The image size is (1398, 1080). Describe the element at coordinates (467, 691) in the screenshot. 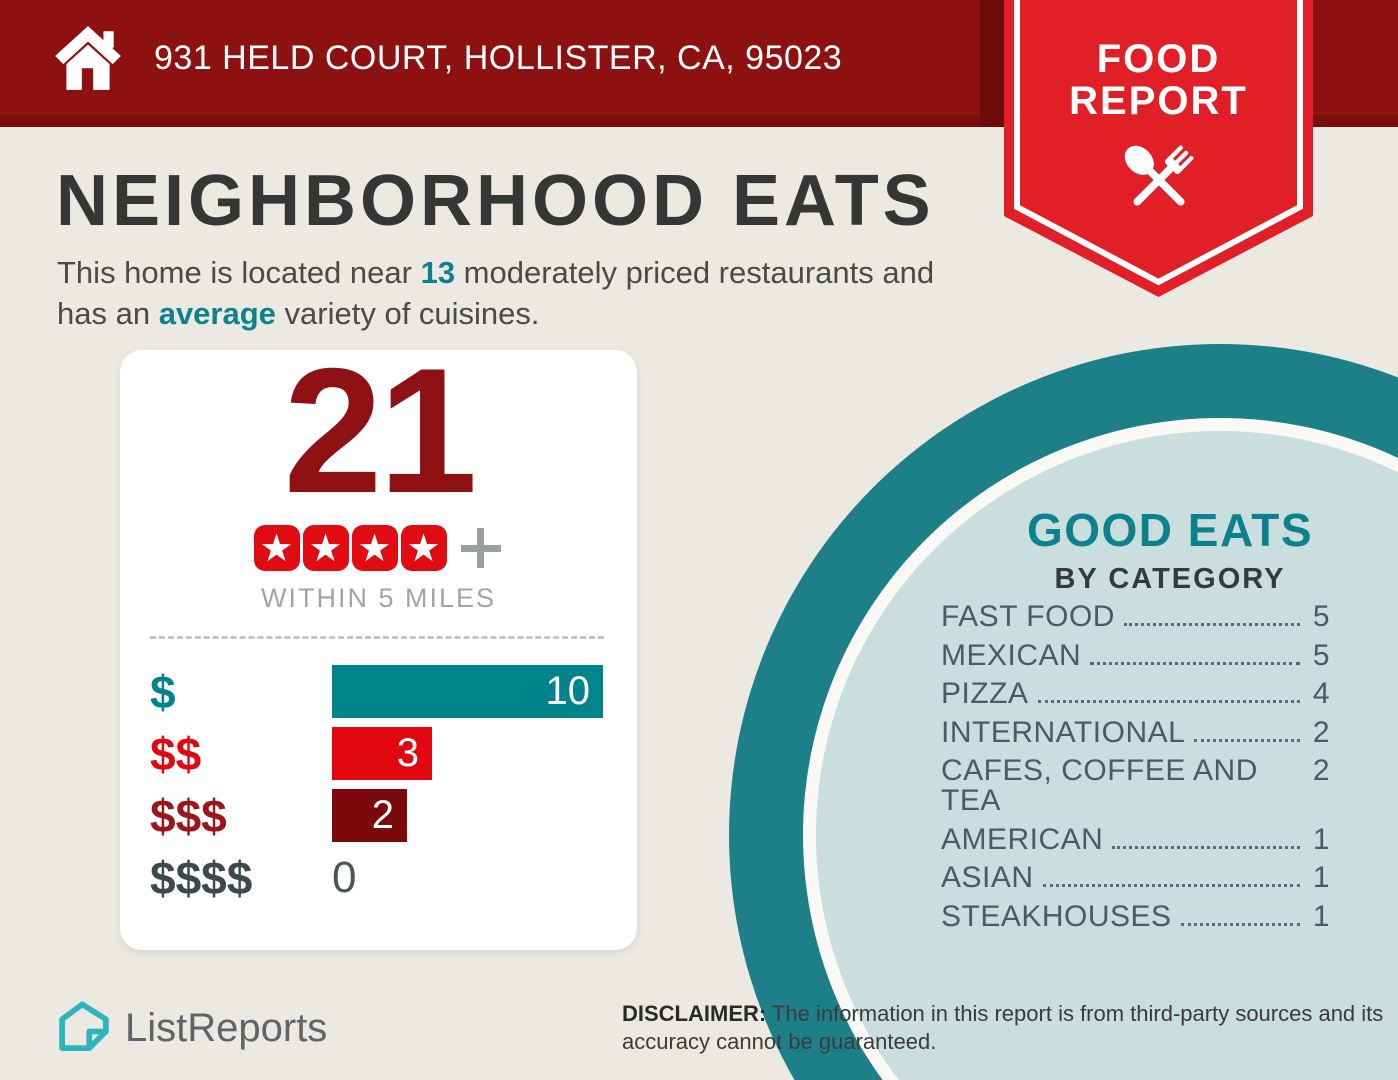

I see `price-tier-bar: 10` at that location.